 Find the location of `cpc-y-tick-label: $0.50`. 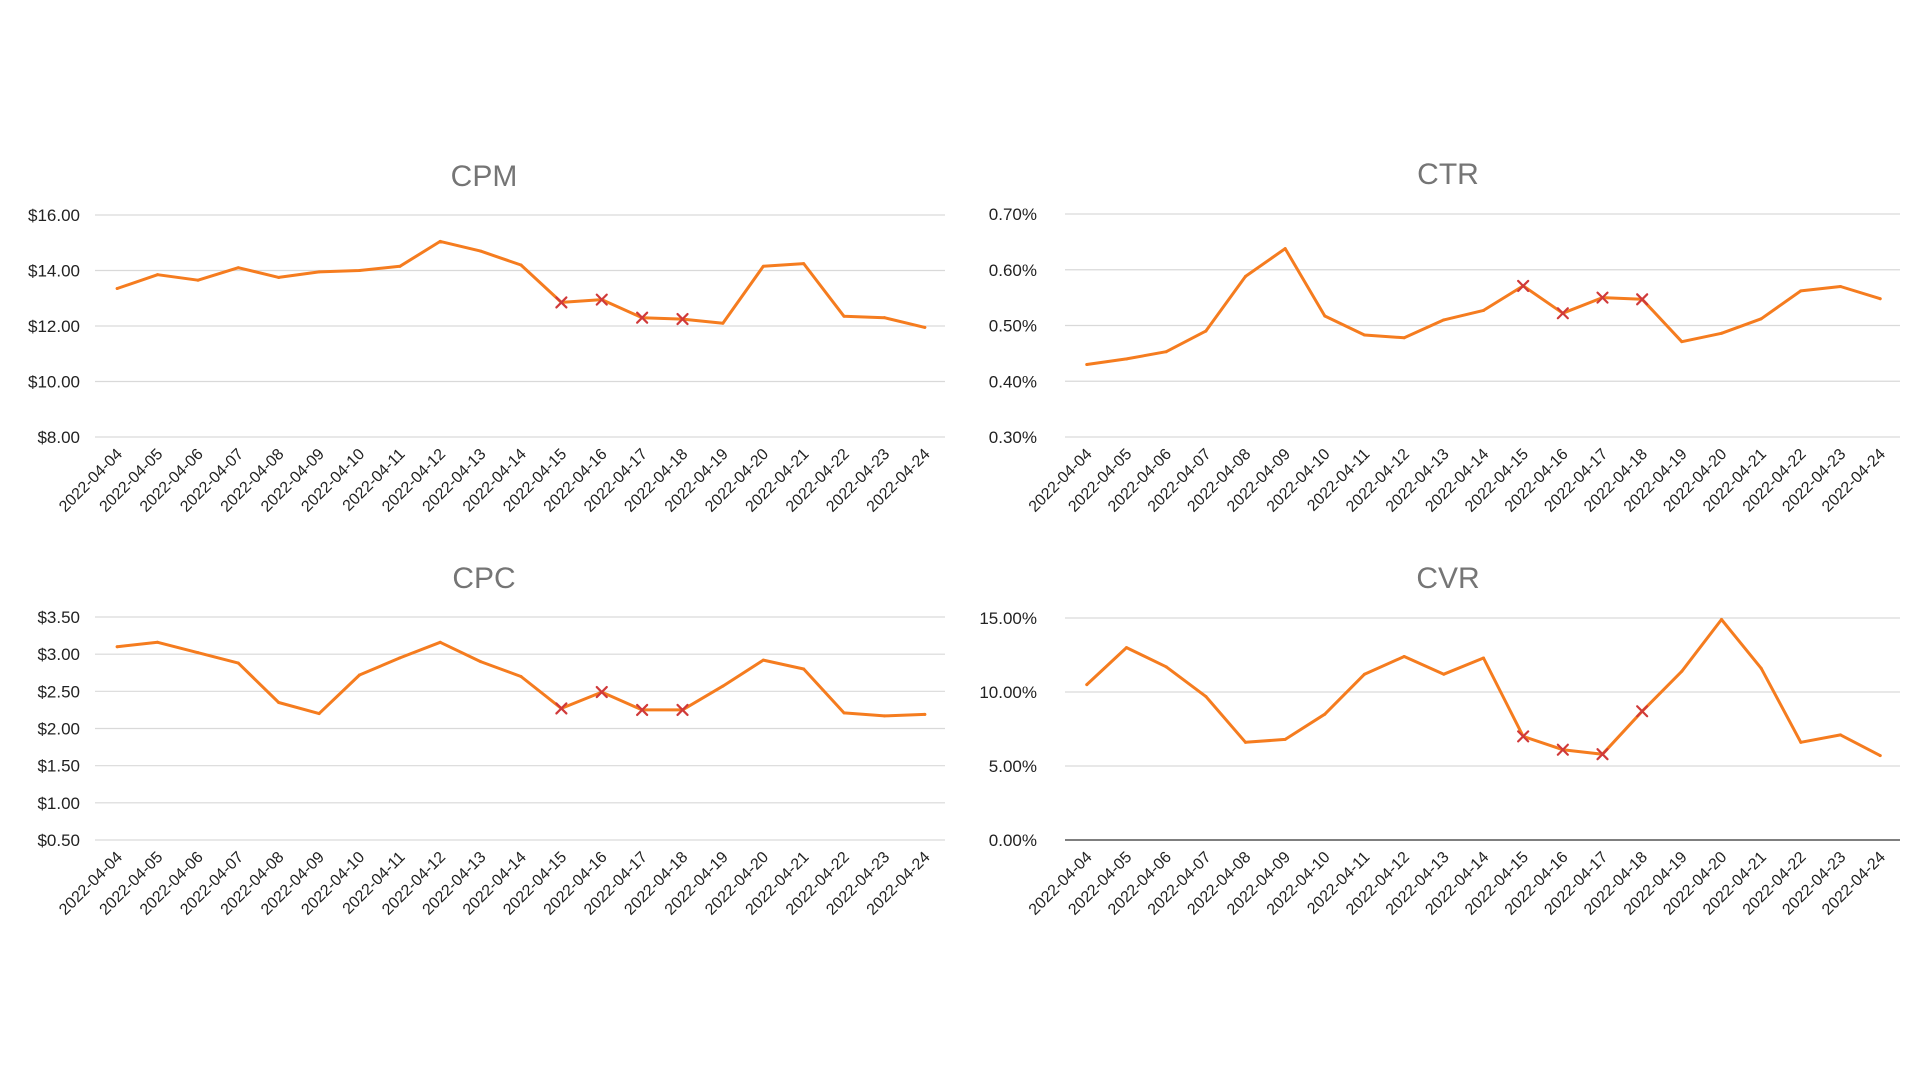

cpc-y-tick-label: $0.50 is located at coordinates (58, 840).